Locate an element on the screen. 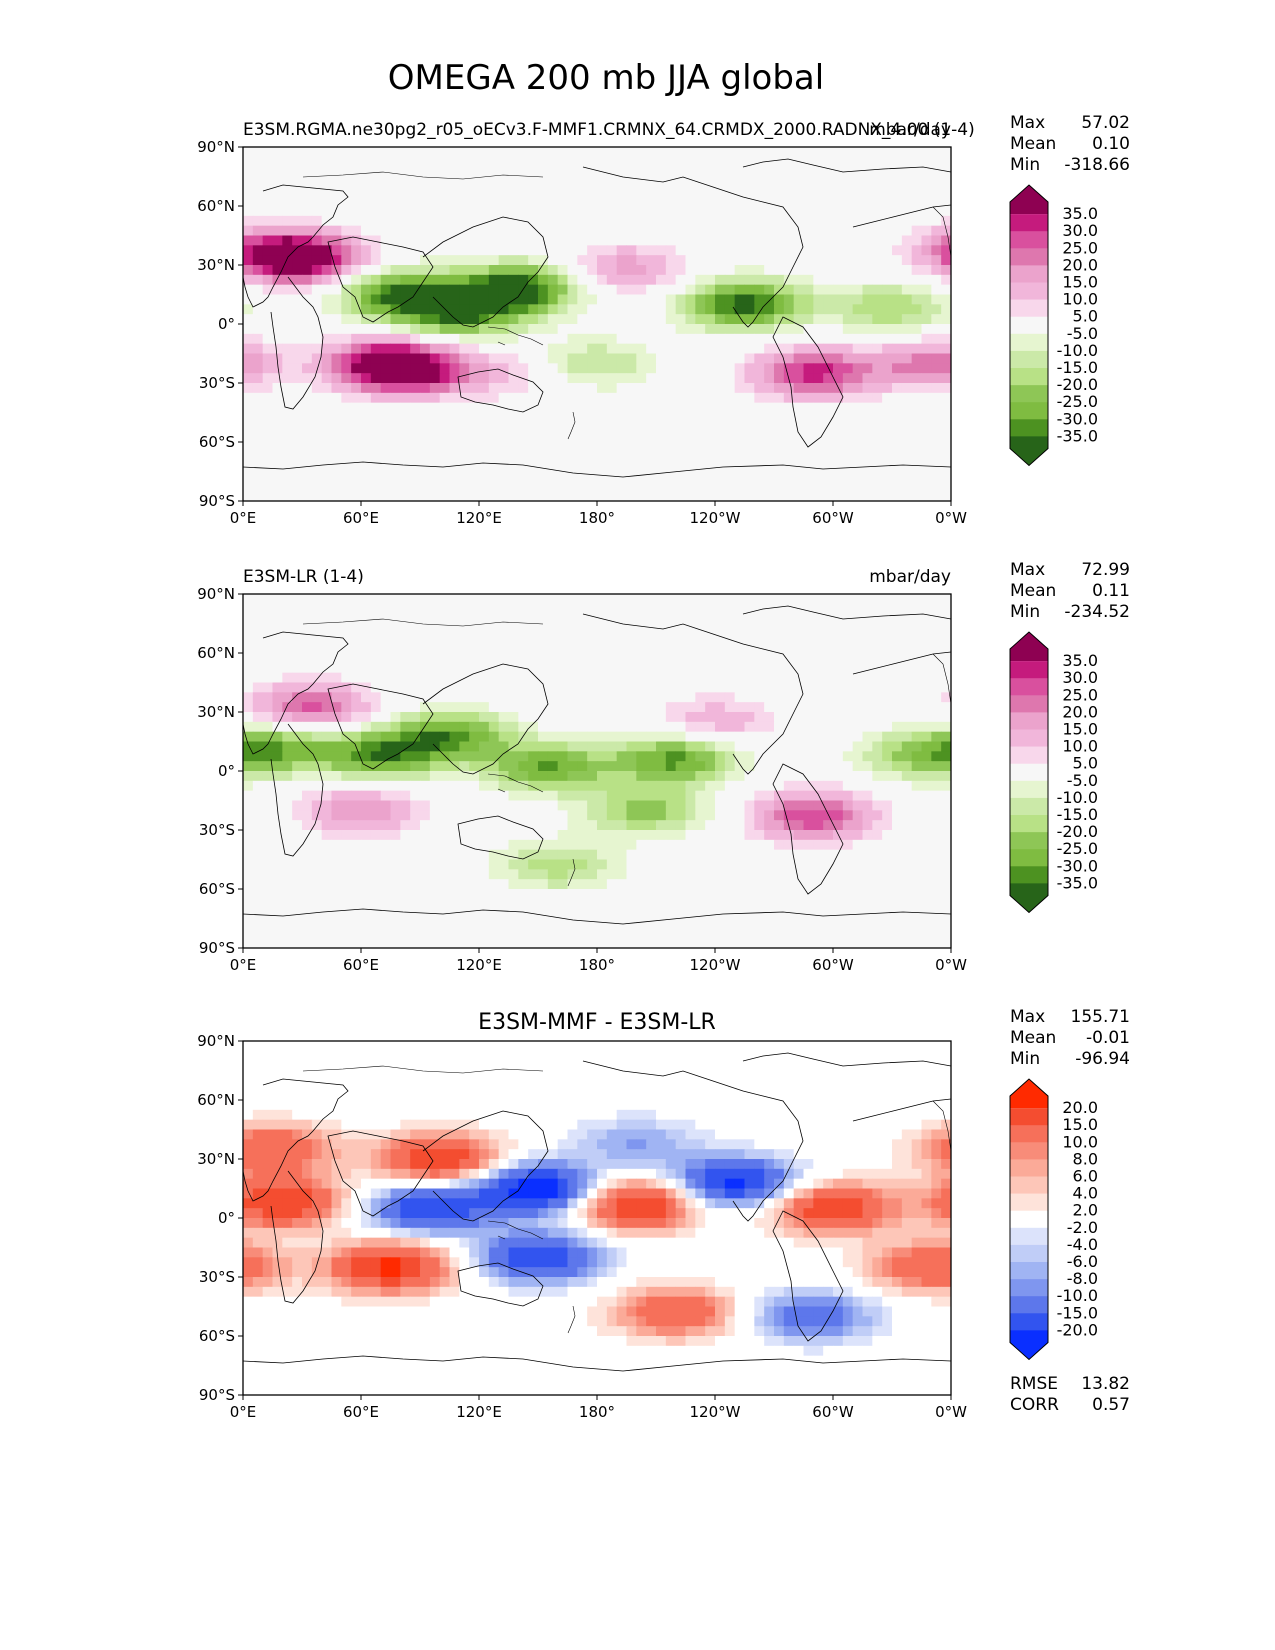  colorbar-tick-label: 30.0 is located at coordinates (1080, 230).